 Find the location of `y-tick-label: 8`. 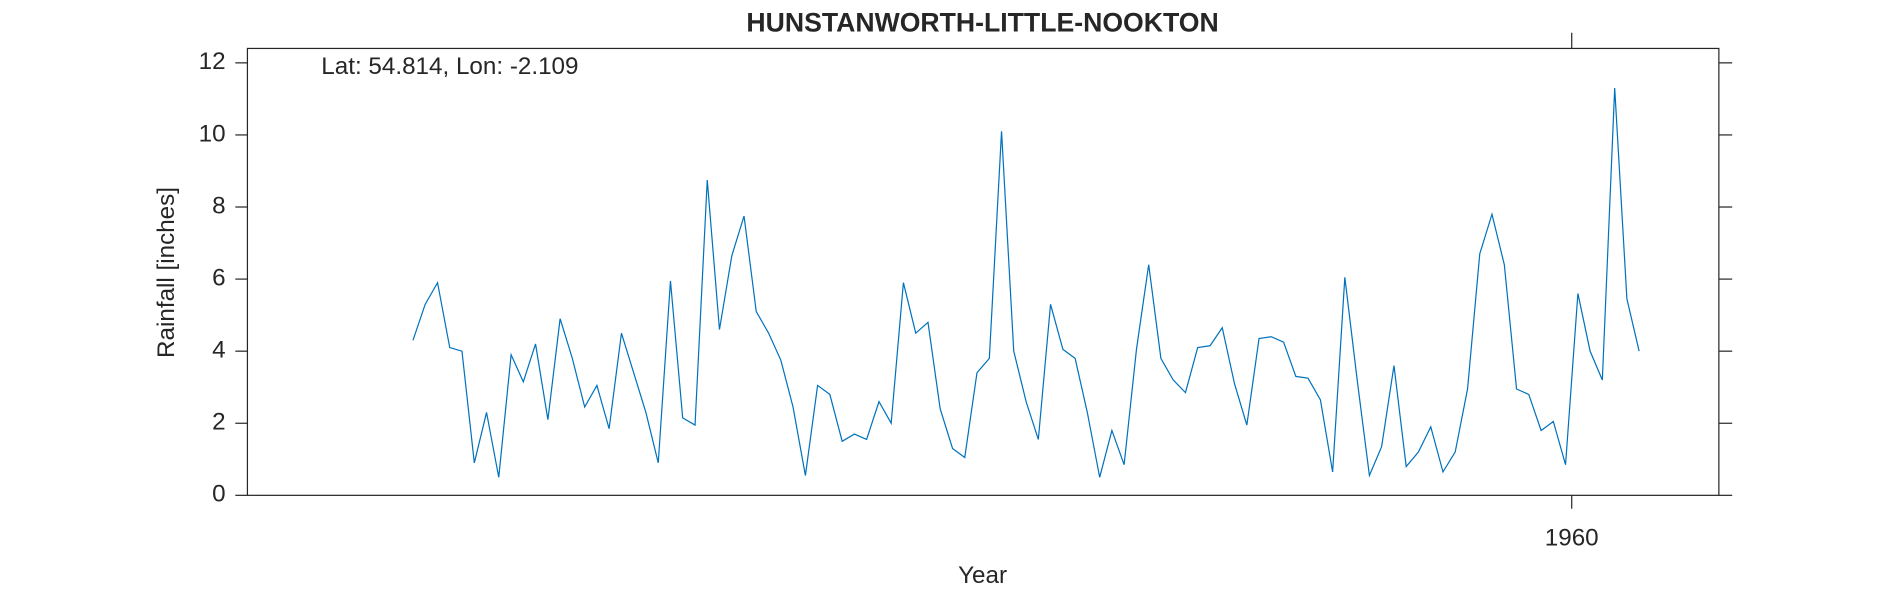

y-tick-label: 8 is located at coordinates (218, 205).